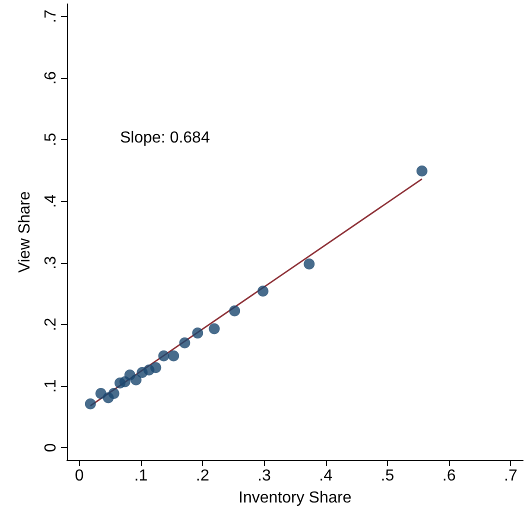 The image size is (525, 514). Describe the element at coordinates (295, 498) in the screenshot. I see `x-axis-title: Inventory Share` at that location.